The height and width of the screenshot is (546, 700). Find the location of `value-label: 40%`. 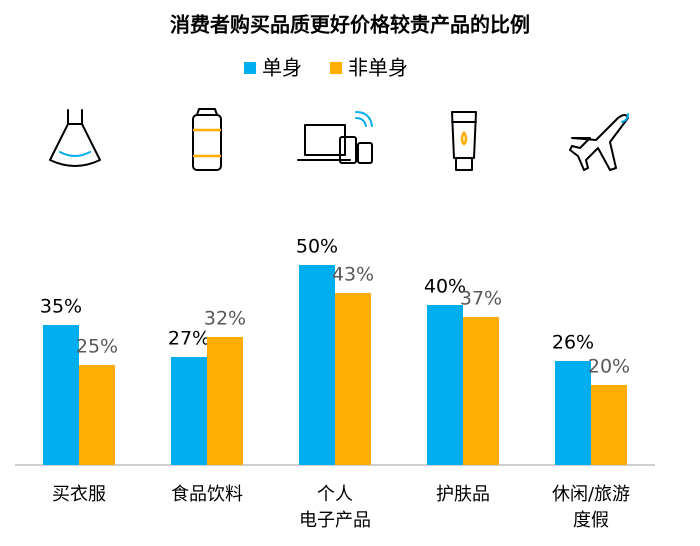

value-label: 40% is located at coordinates (445, 287).